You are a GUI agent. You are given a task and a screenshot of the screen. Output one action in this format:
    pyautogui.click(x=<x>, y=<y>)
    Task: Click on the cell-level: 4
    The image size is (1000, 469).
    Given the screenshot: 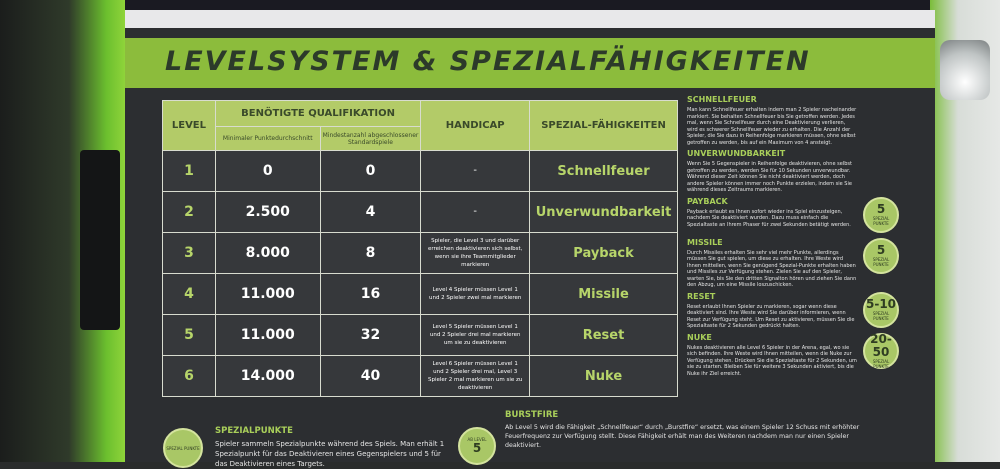 What is the action you would take?
    pyautogui.click(x=189, y=294)
    